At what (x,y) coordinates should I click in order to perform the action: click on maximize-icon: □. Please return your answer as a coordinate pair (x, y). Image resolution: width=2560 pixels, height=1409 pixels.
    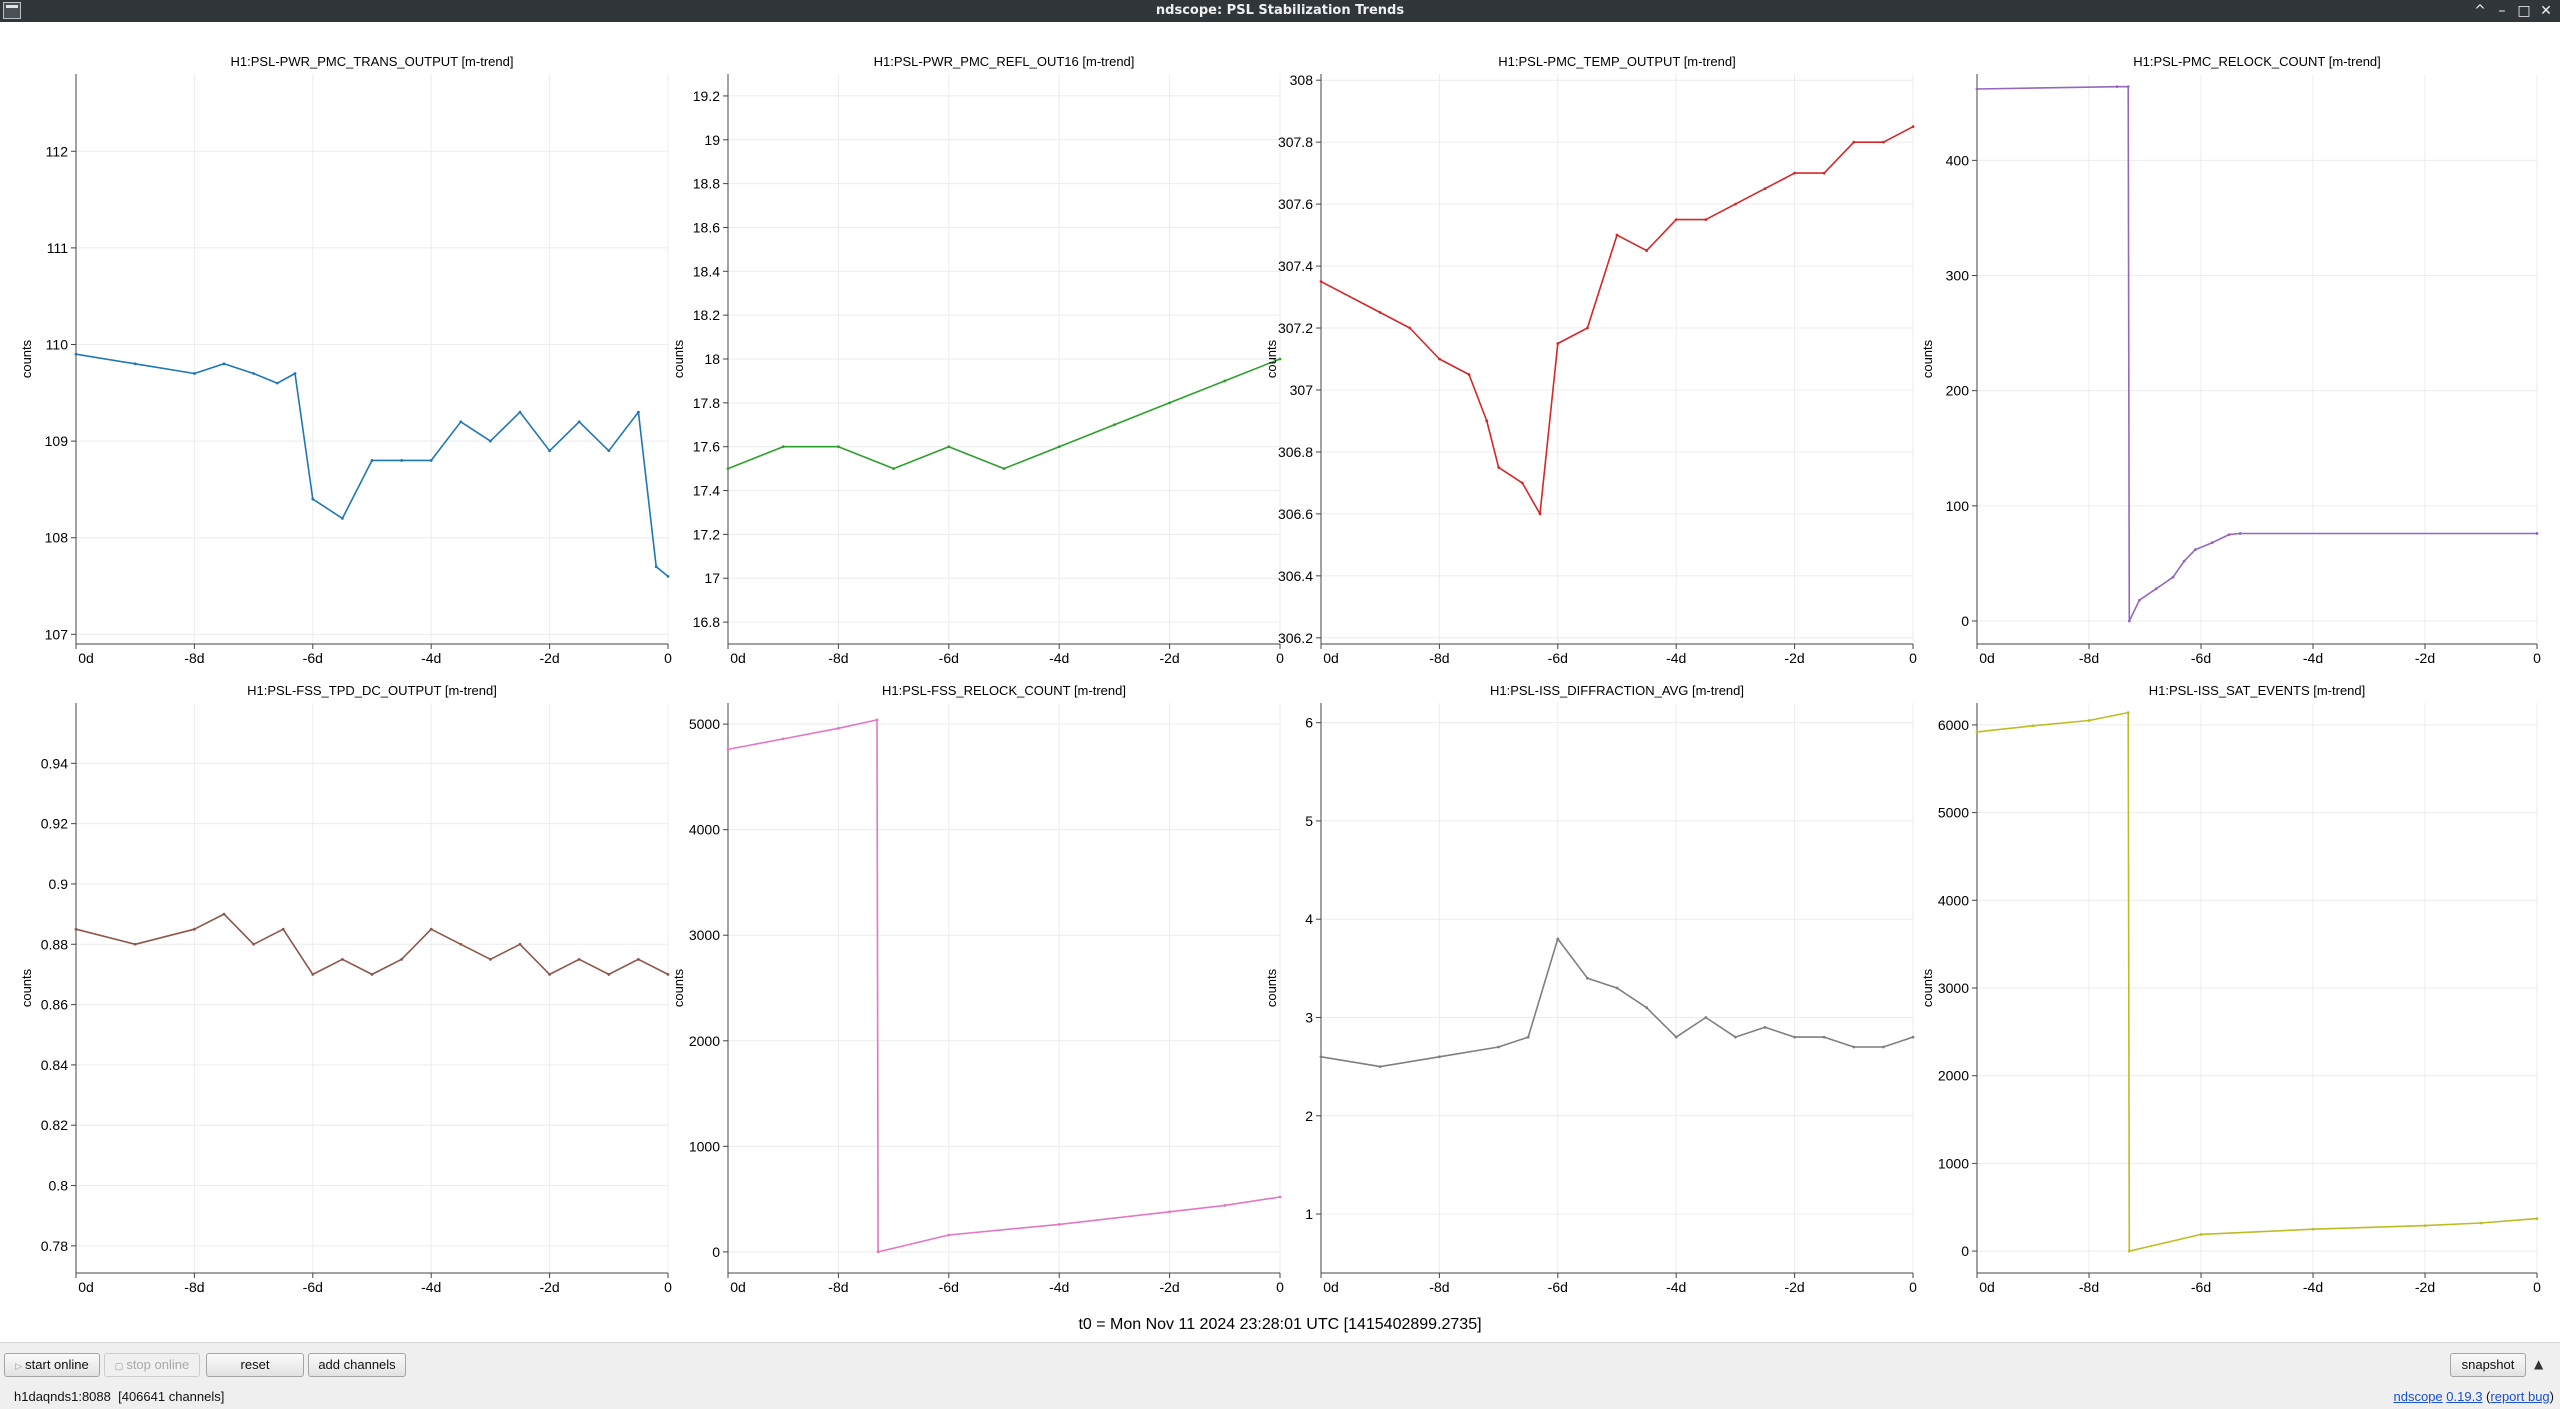
    Looking at the image, I should click on (2524, 11).